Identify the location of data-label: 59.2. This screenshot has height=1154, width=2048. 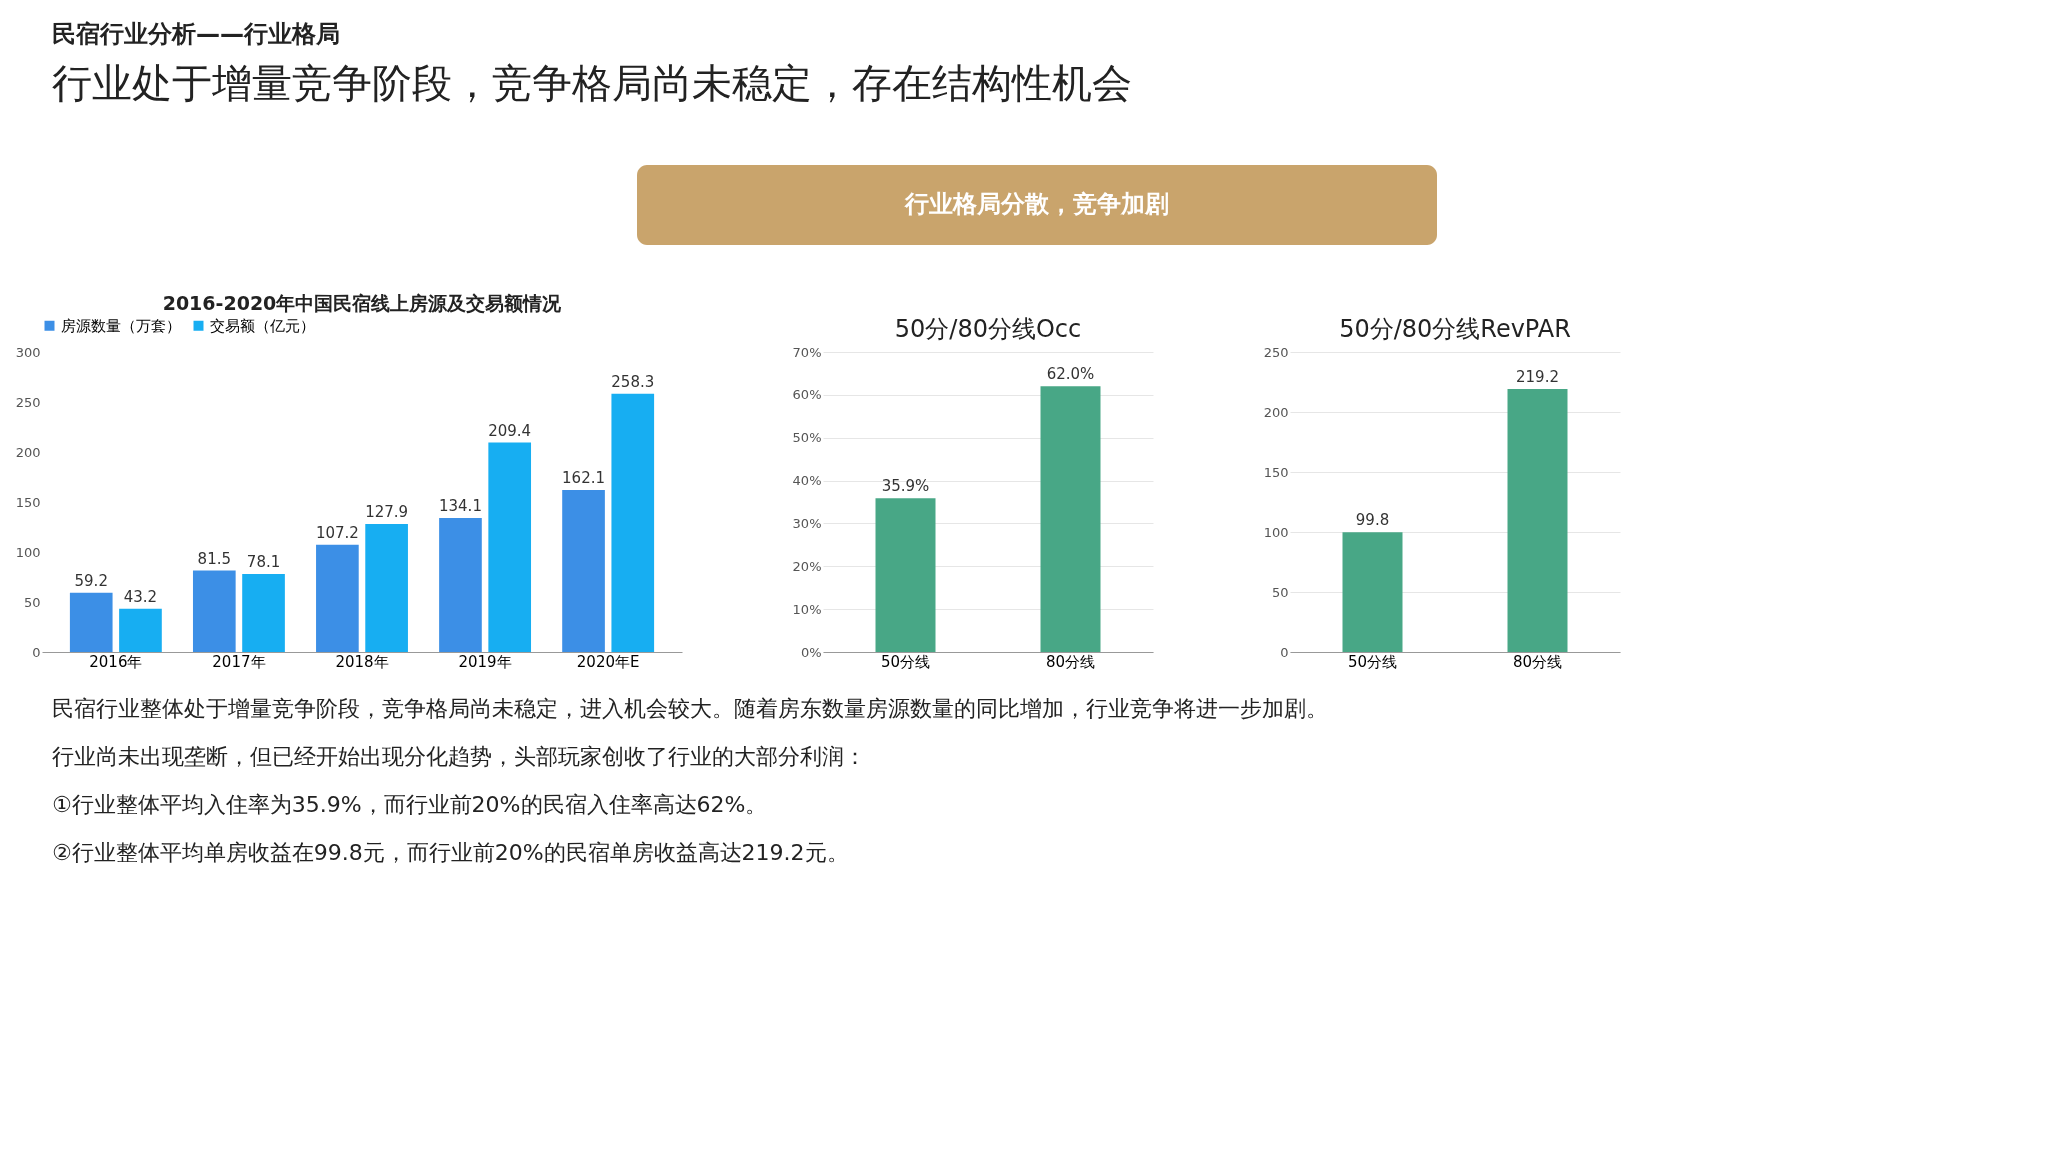
(91, 580).